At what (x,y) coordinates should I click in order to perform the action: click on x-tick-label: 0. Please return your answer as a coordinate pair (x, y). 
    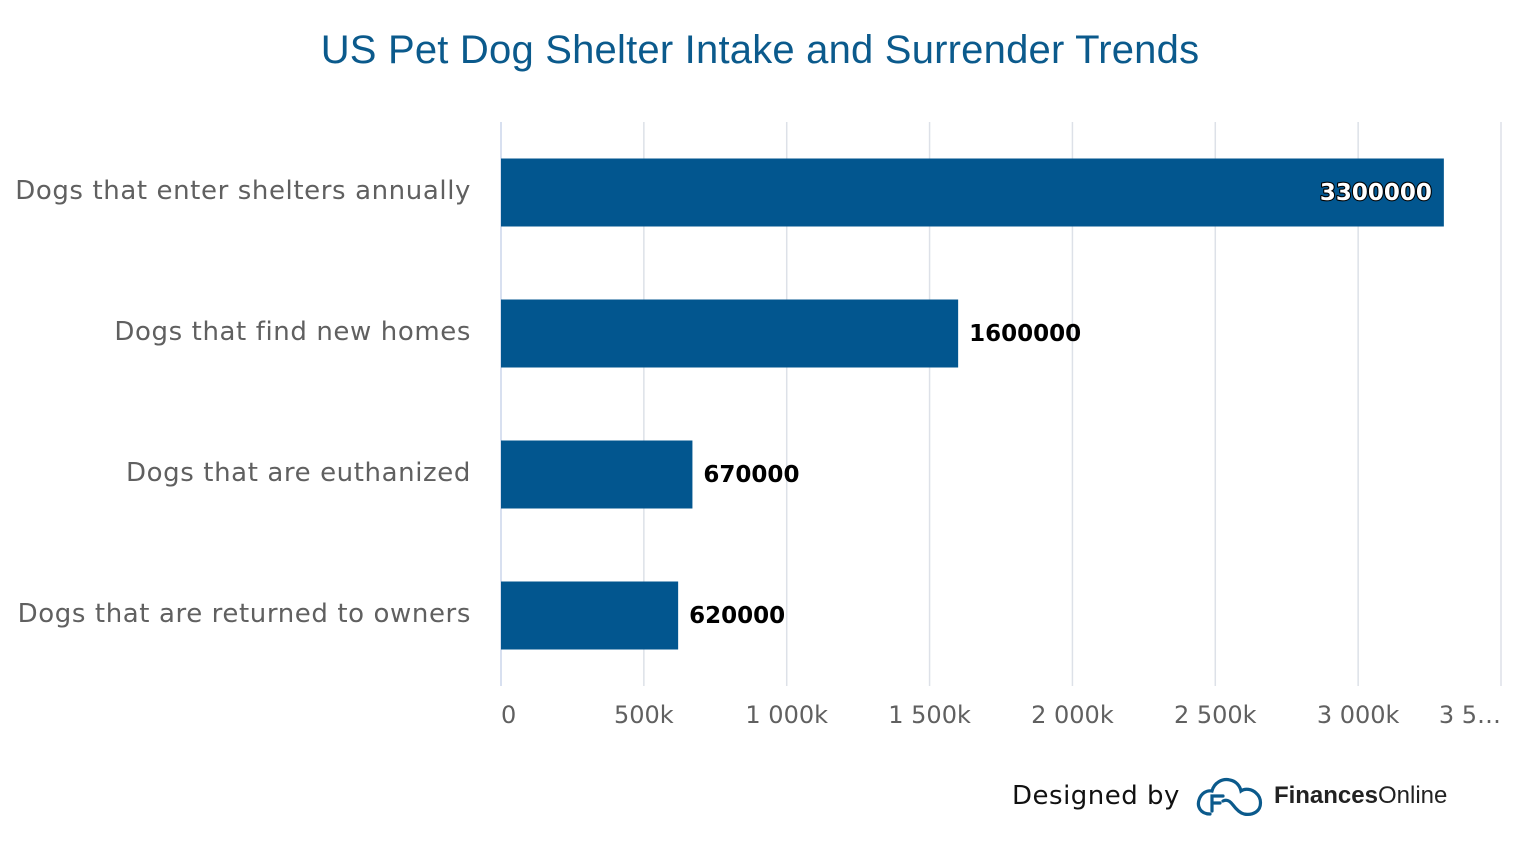
    Looking at the image, I should click on (508, 715).